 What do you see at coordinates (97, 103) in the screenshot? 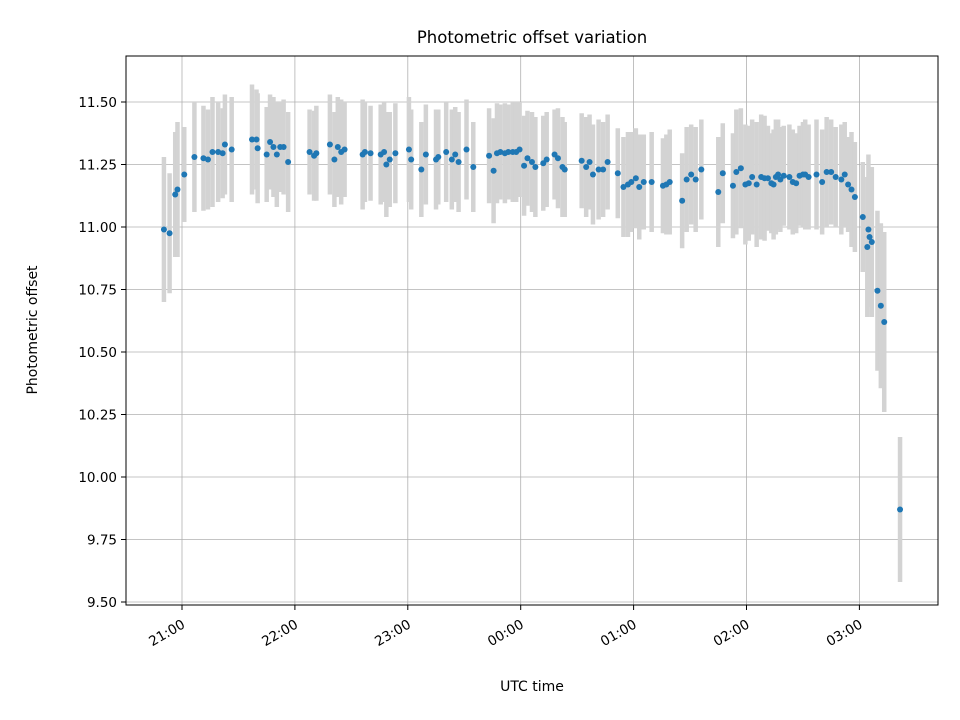
I see `y-tick-label: 11.50` at bounding box center [97, 103].